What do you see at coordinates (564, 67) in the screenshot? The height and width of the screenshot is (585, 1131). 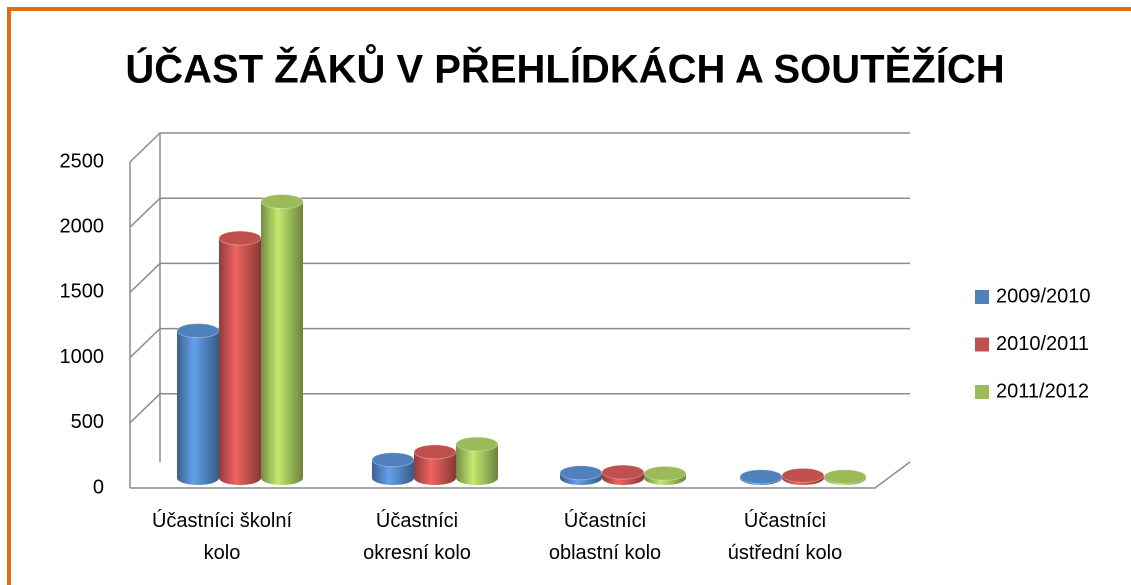 I see `chart-title: ÚČAST ŽÁKŮ V PŘEHLÍDKÁCH A SOUTĚŽÍCH` at bounding box center [564, 67].